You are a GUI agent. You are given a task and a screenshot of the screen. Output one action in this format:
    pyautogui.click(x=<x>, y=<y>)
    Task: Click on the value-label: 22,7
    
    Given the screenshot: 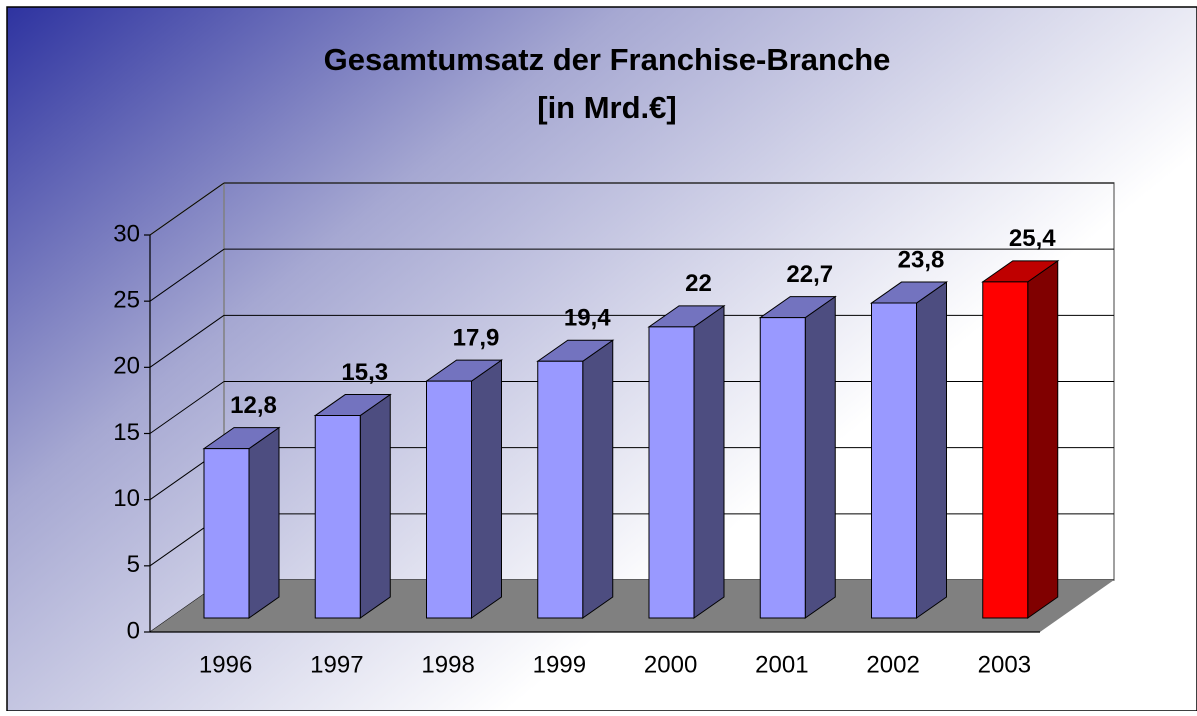 What is the action you would take?
    pyautogui.click(x=809, y=274)
    